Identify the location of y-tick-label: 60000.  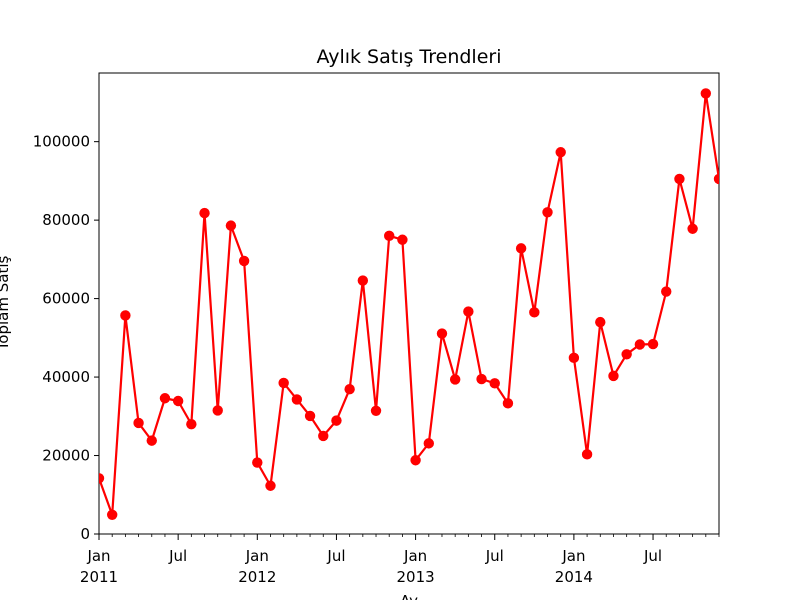
(66, 299).